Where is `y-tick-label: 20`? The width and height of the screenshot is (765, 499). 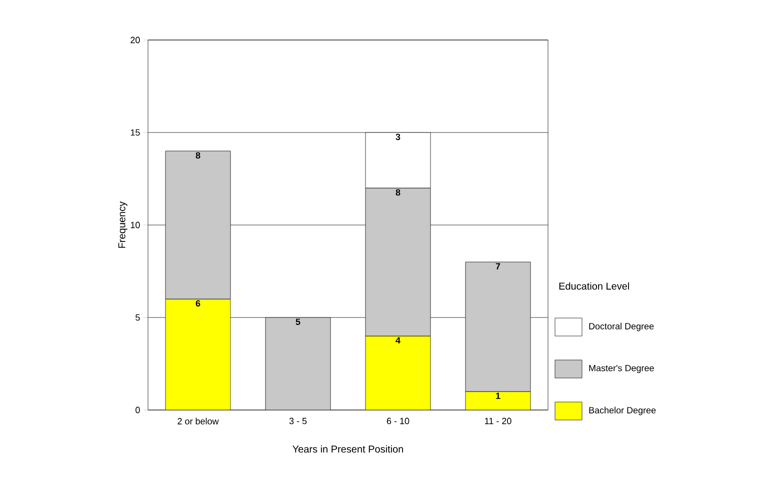 y-tick-label: 20 is located at coordinates (135, 40).